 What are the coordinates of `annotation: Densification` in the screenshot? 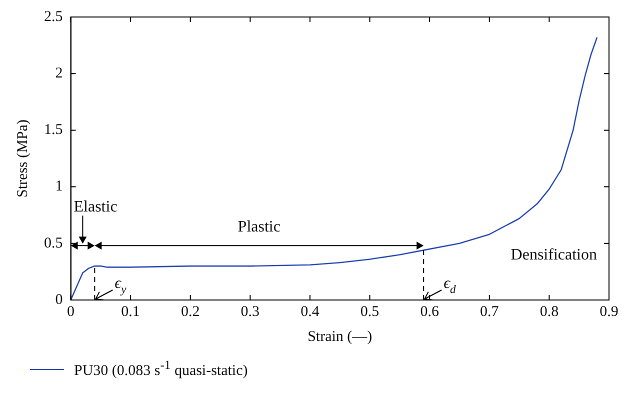 It's located at (553, 255).